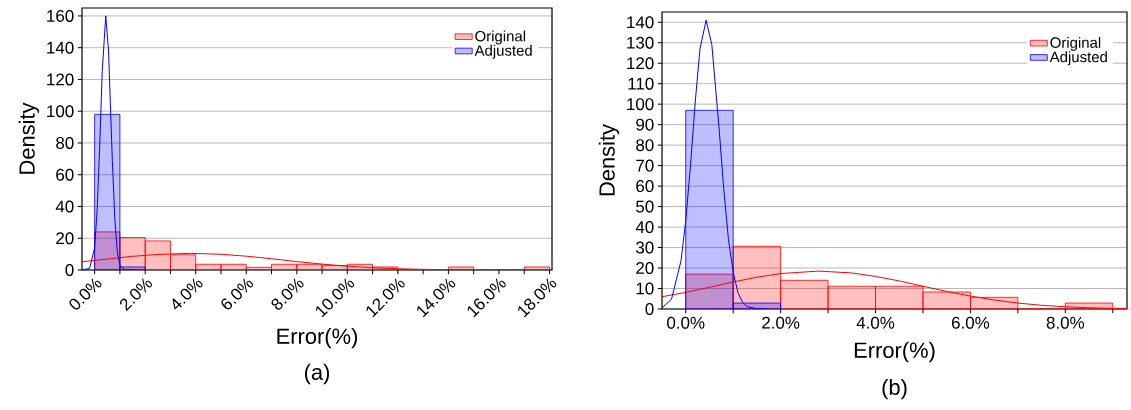 This screenshot has height=410, width=1131. I want to click on text: (b), so click(894, 389).